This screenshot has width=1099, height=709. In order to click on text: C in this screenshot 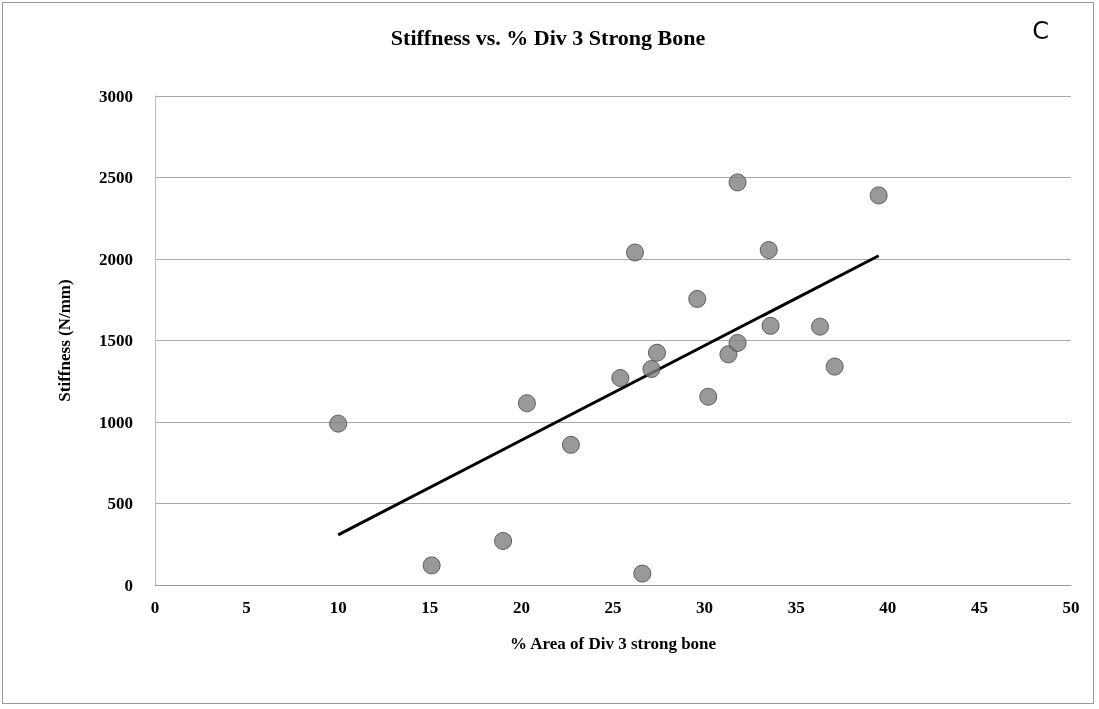, I will do `click(1040, 31)`.